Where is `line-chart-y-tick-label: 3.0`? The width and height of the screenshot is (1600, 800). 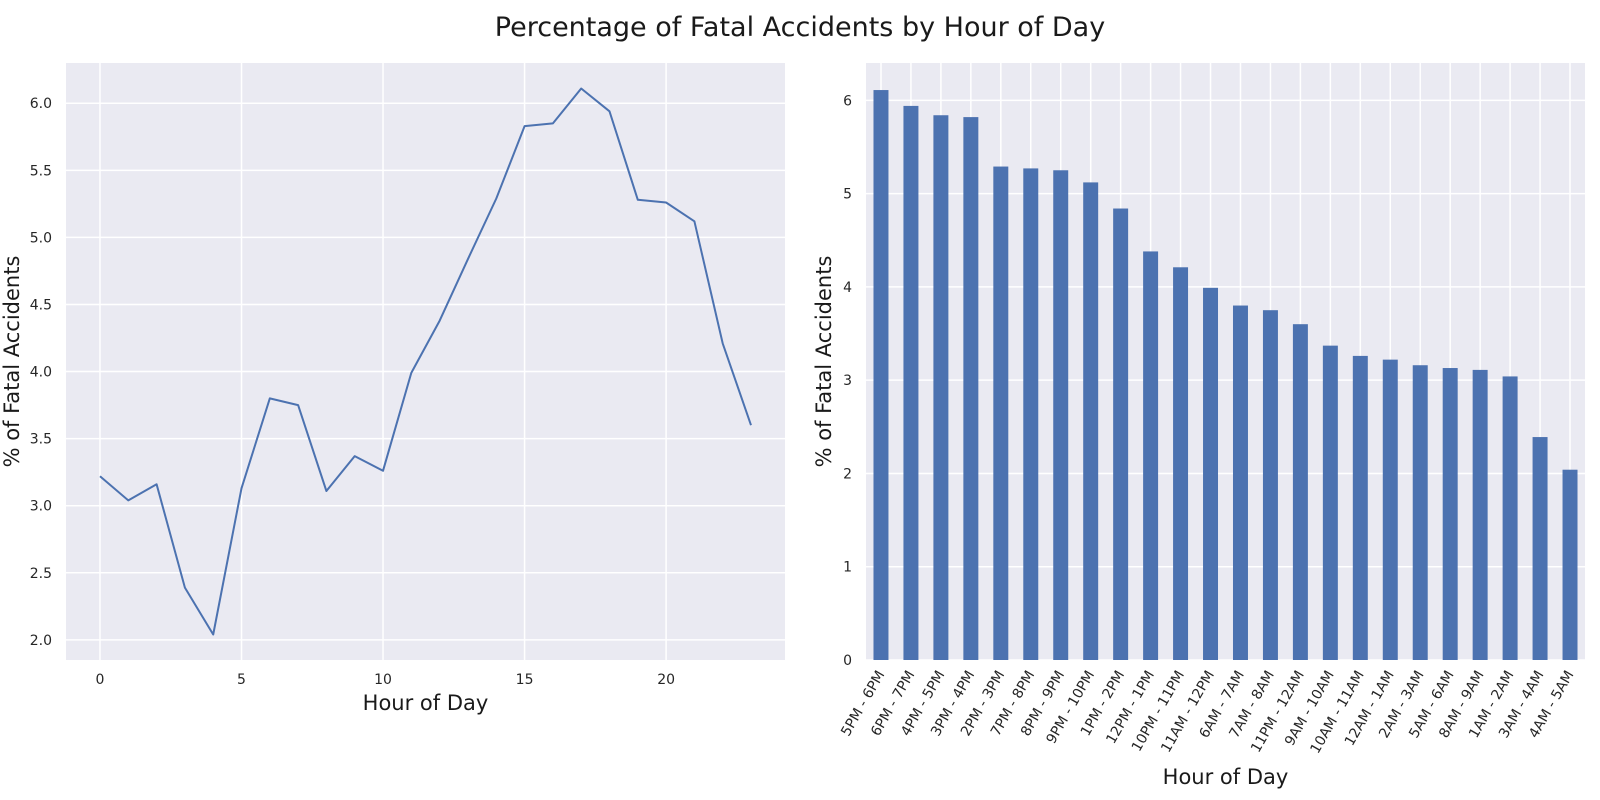 line-chart-y-tick-label: 3.0 is located at coordinates (41, 507).